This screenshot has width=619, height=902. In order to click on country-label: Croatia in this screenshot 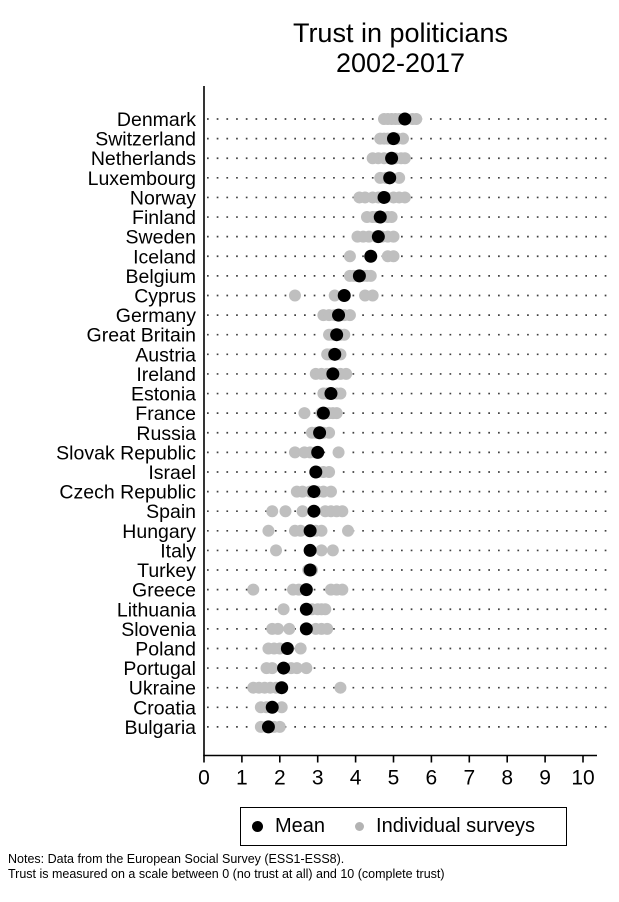, I will do `click(164, 708)`.